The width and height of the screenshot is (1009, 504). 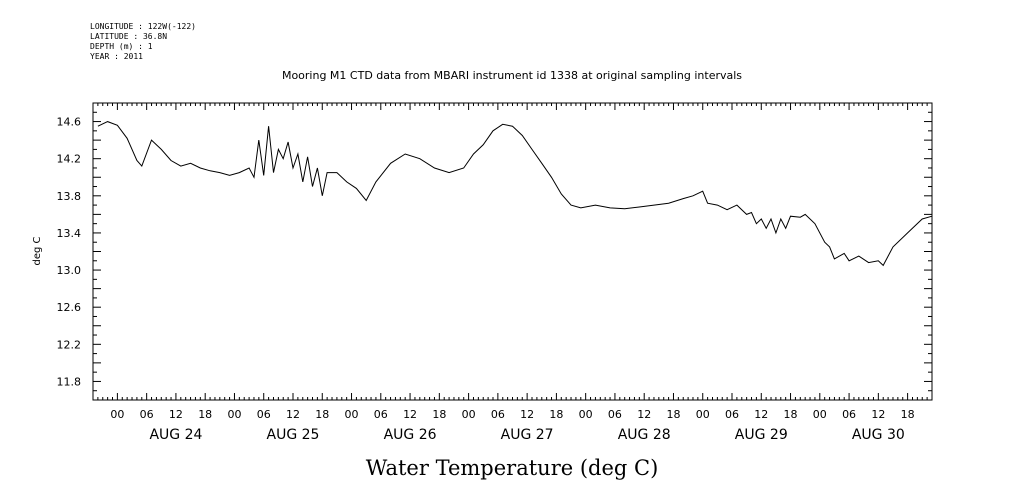 What do you see at coordinates (761, 435) in the screenshot?
I see `x-day-label: AUG 29` at bounding box center [761, 435].